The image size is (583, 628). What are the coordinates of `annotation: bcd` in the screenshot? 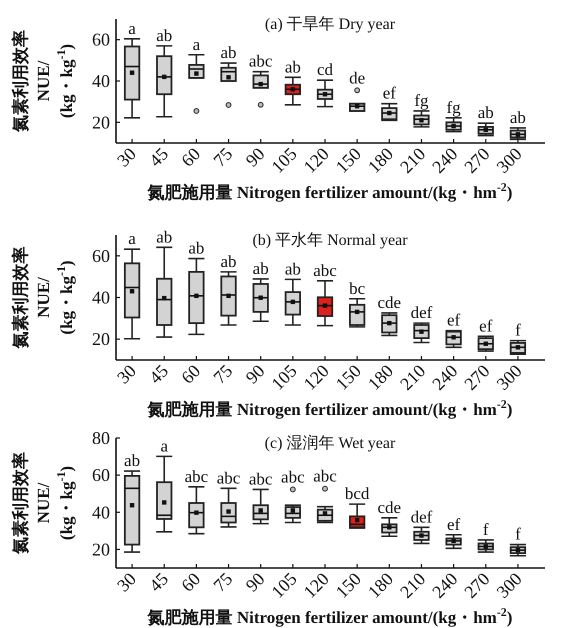 It's located at (357, 494).